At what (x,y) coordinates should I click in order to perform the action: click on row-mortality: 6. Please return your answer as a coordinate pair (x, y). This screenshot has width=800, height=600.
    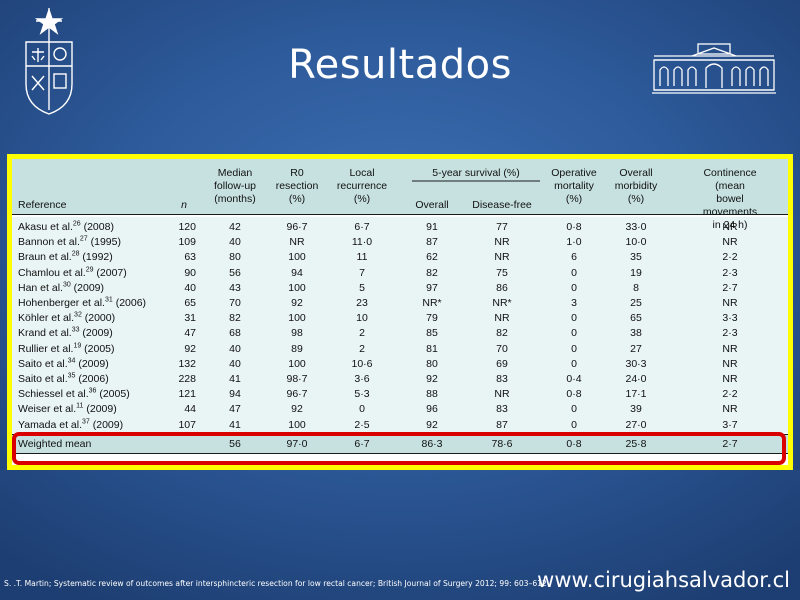
    Looking at the image, I should click on (574, 257).